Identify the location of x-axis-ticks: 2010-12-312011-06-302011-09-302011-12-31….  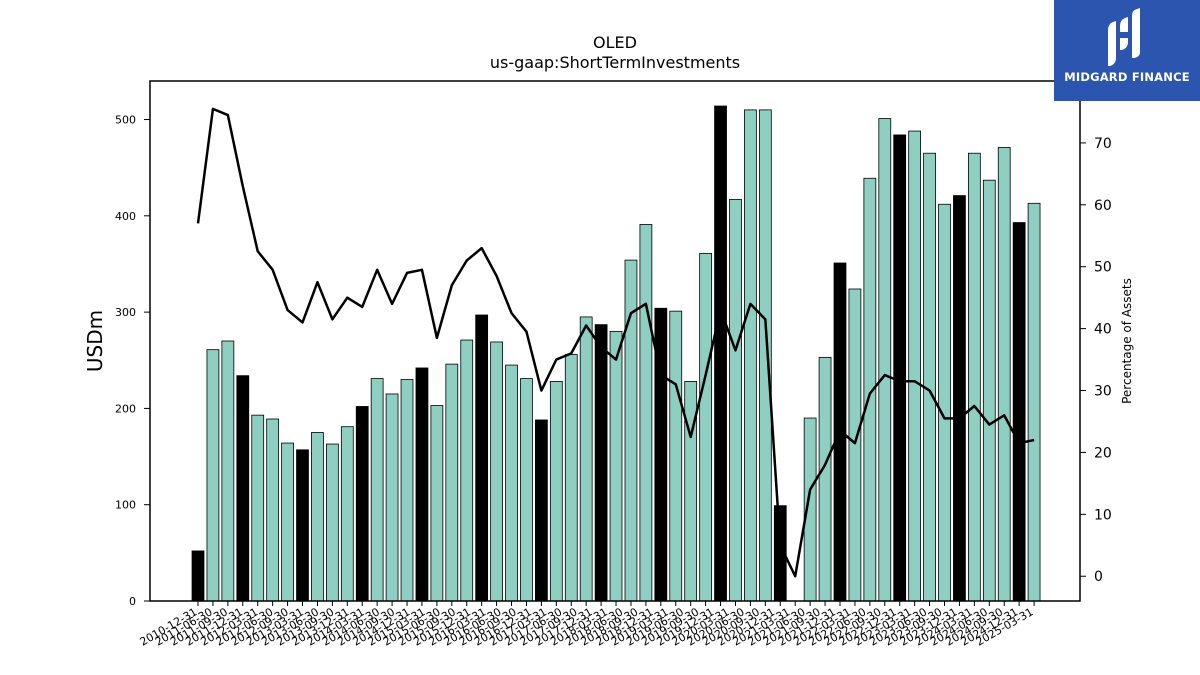
(587, 625).